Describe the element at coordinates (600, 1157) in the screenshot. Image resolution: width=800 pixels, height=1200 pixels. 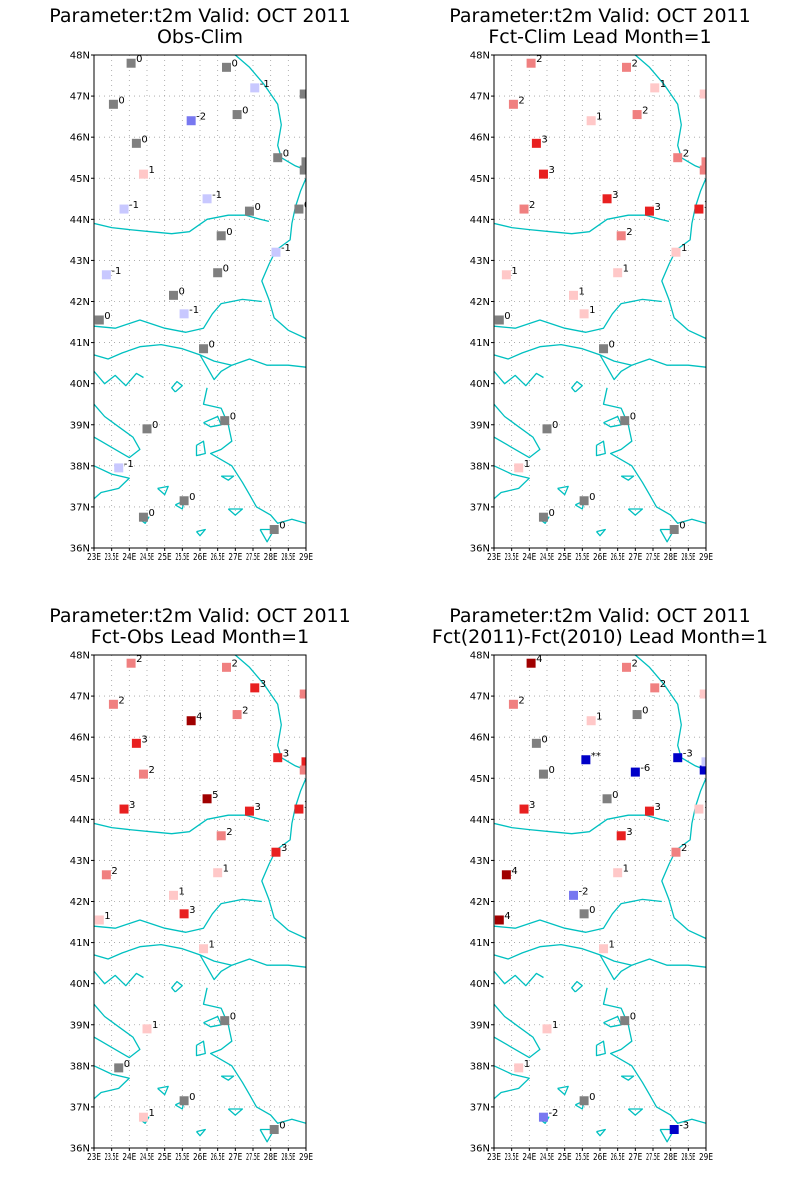
I see `lon-tick-label: 26E` at that location.